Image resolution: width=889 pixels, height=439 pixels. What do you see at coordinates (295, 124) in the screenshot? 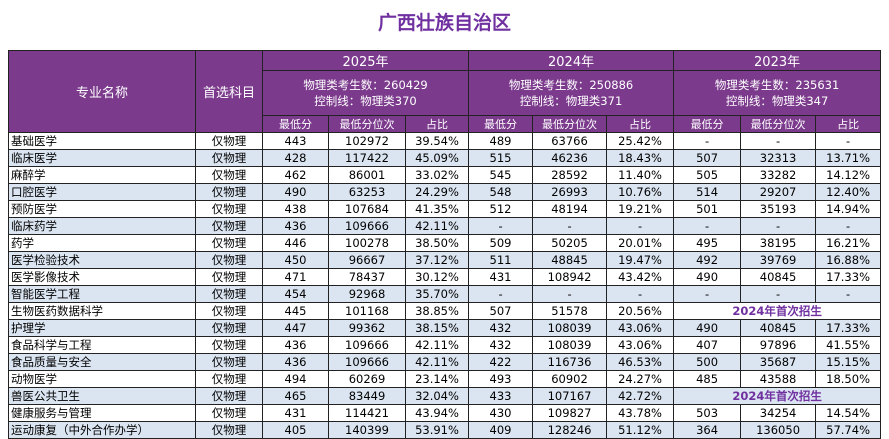
I see `sub-header: 最低分` at bounding box center [295, 124].